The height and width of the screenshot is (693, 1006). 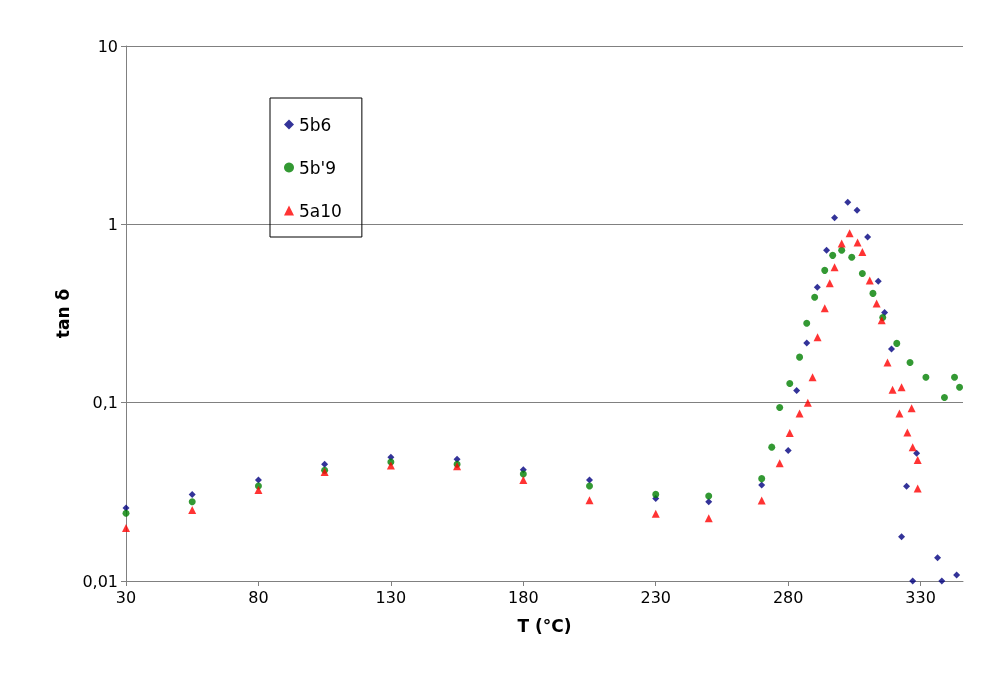 What do you see at coordinates (544, 625) in the screenshot?
I see `x-axis-title: T (°C)` at bounding box center [544, 625].